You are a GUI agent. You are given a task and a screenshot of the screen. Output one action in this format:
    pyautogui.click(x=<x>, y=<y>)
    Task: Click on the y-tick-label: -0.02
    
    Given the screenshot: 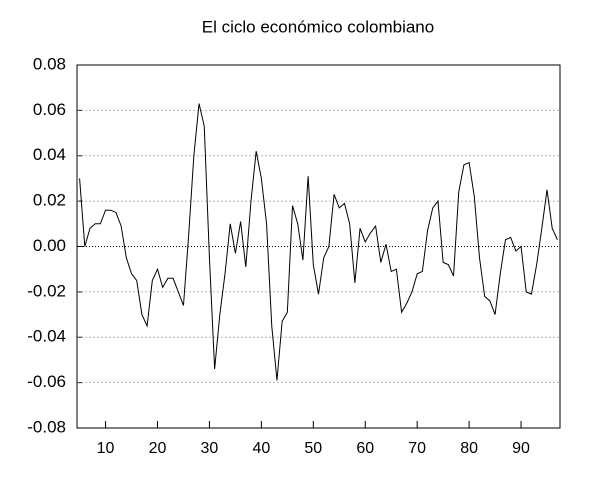 What is the action you would take?
    pyautogui.click(x=46, y=290)
    